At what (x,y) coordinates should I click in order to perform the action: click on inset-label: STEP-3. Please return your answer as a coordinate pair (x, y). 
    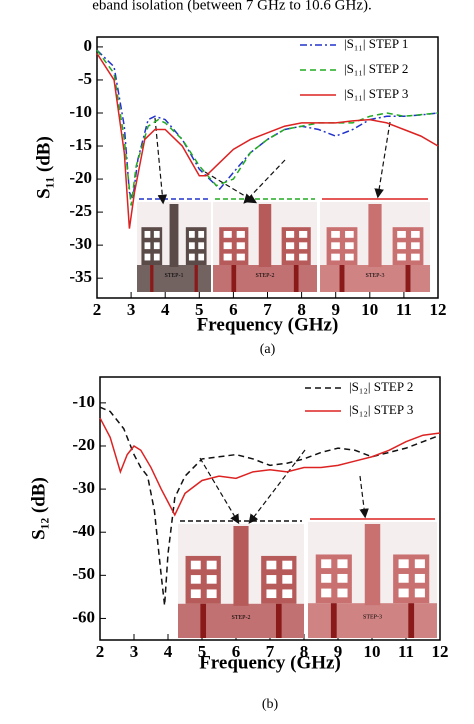
    Looking at the image, I should click on (372, 617).